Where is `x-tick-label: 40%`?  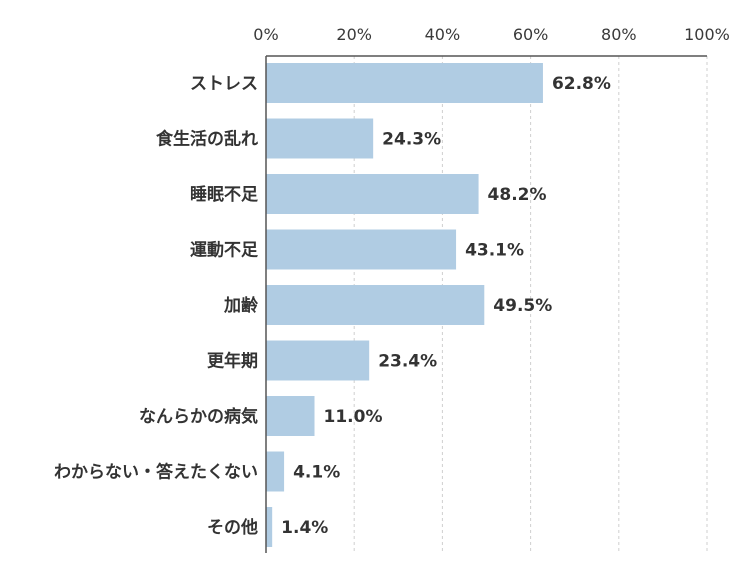
x-tick-label: 40% is located at coordinates (443, 34).